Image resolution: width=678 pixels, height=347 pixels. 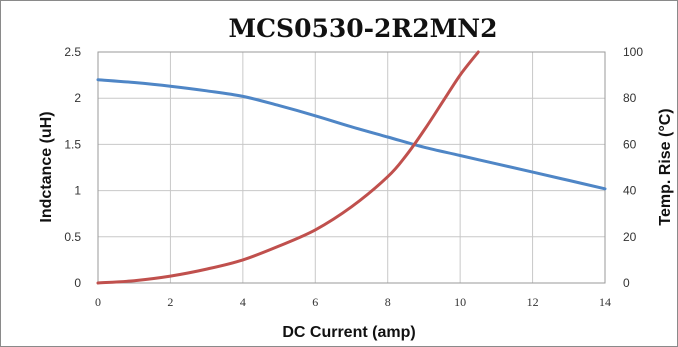 I want to click on x-axis-title: DC Current (amp), so click(x=348, y=332).